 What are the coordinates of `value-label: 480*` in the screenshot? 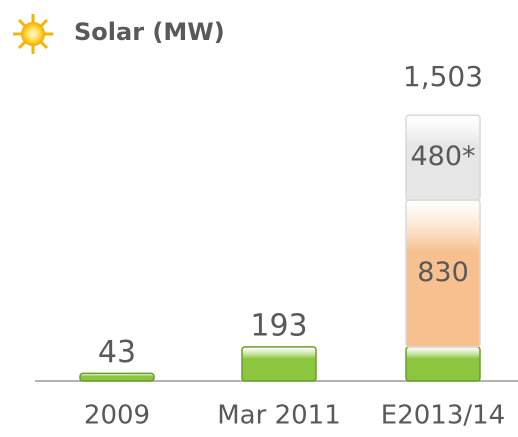 It's located at (442, 156).